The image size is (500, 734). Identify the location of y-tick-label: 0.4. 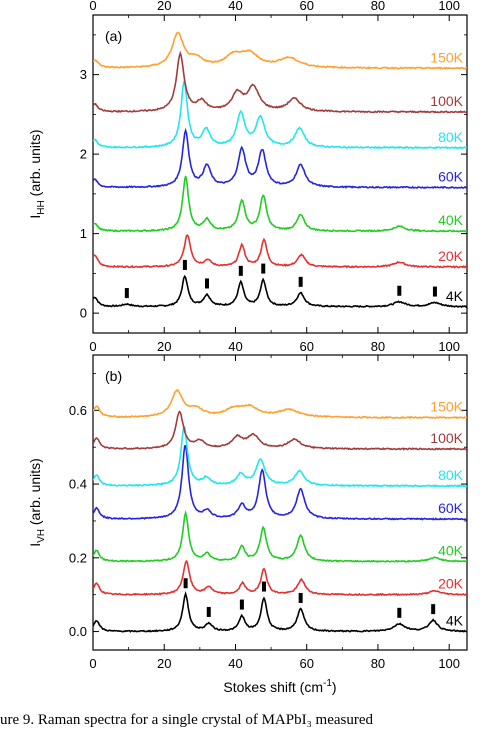
(78, 484).